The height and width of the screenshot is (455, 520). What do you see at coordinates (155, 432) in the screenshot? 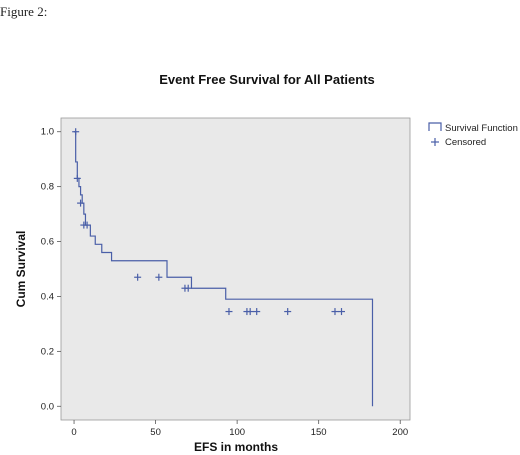
I see `x-tick-label: 50` at bounding box center [155, 432].